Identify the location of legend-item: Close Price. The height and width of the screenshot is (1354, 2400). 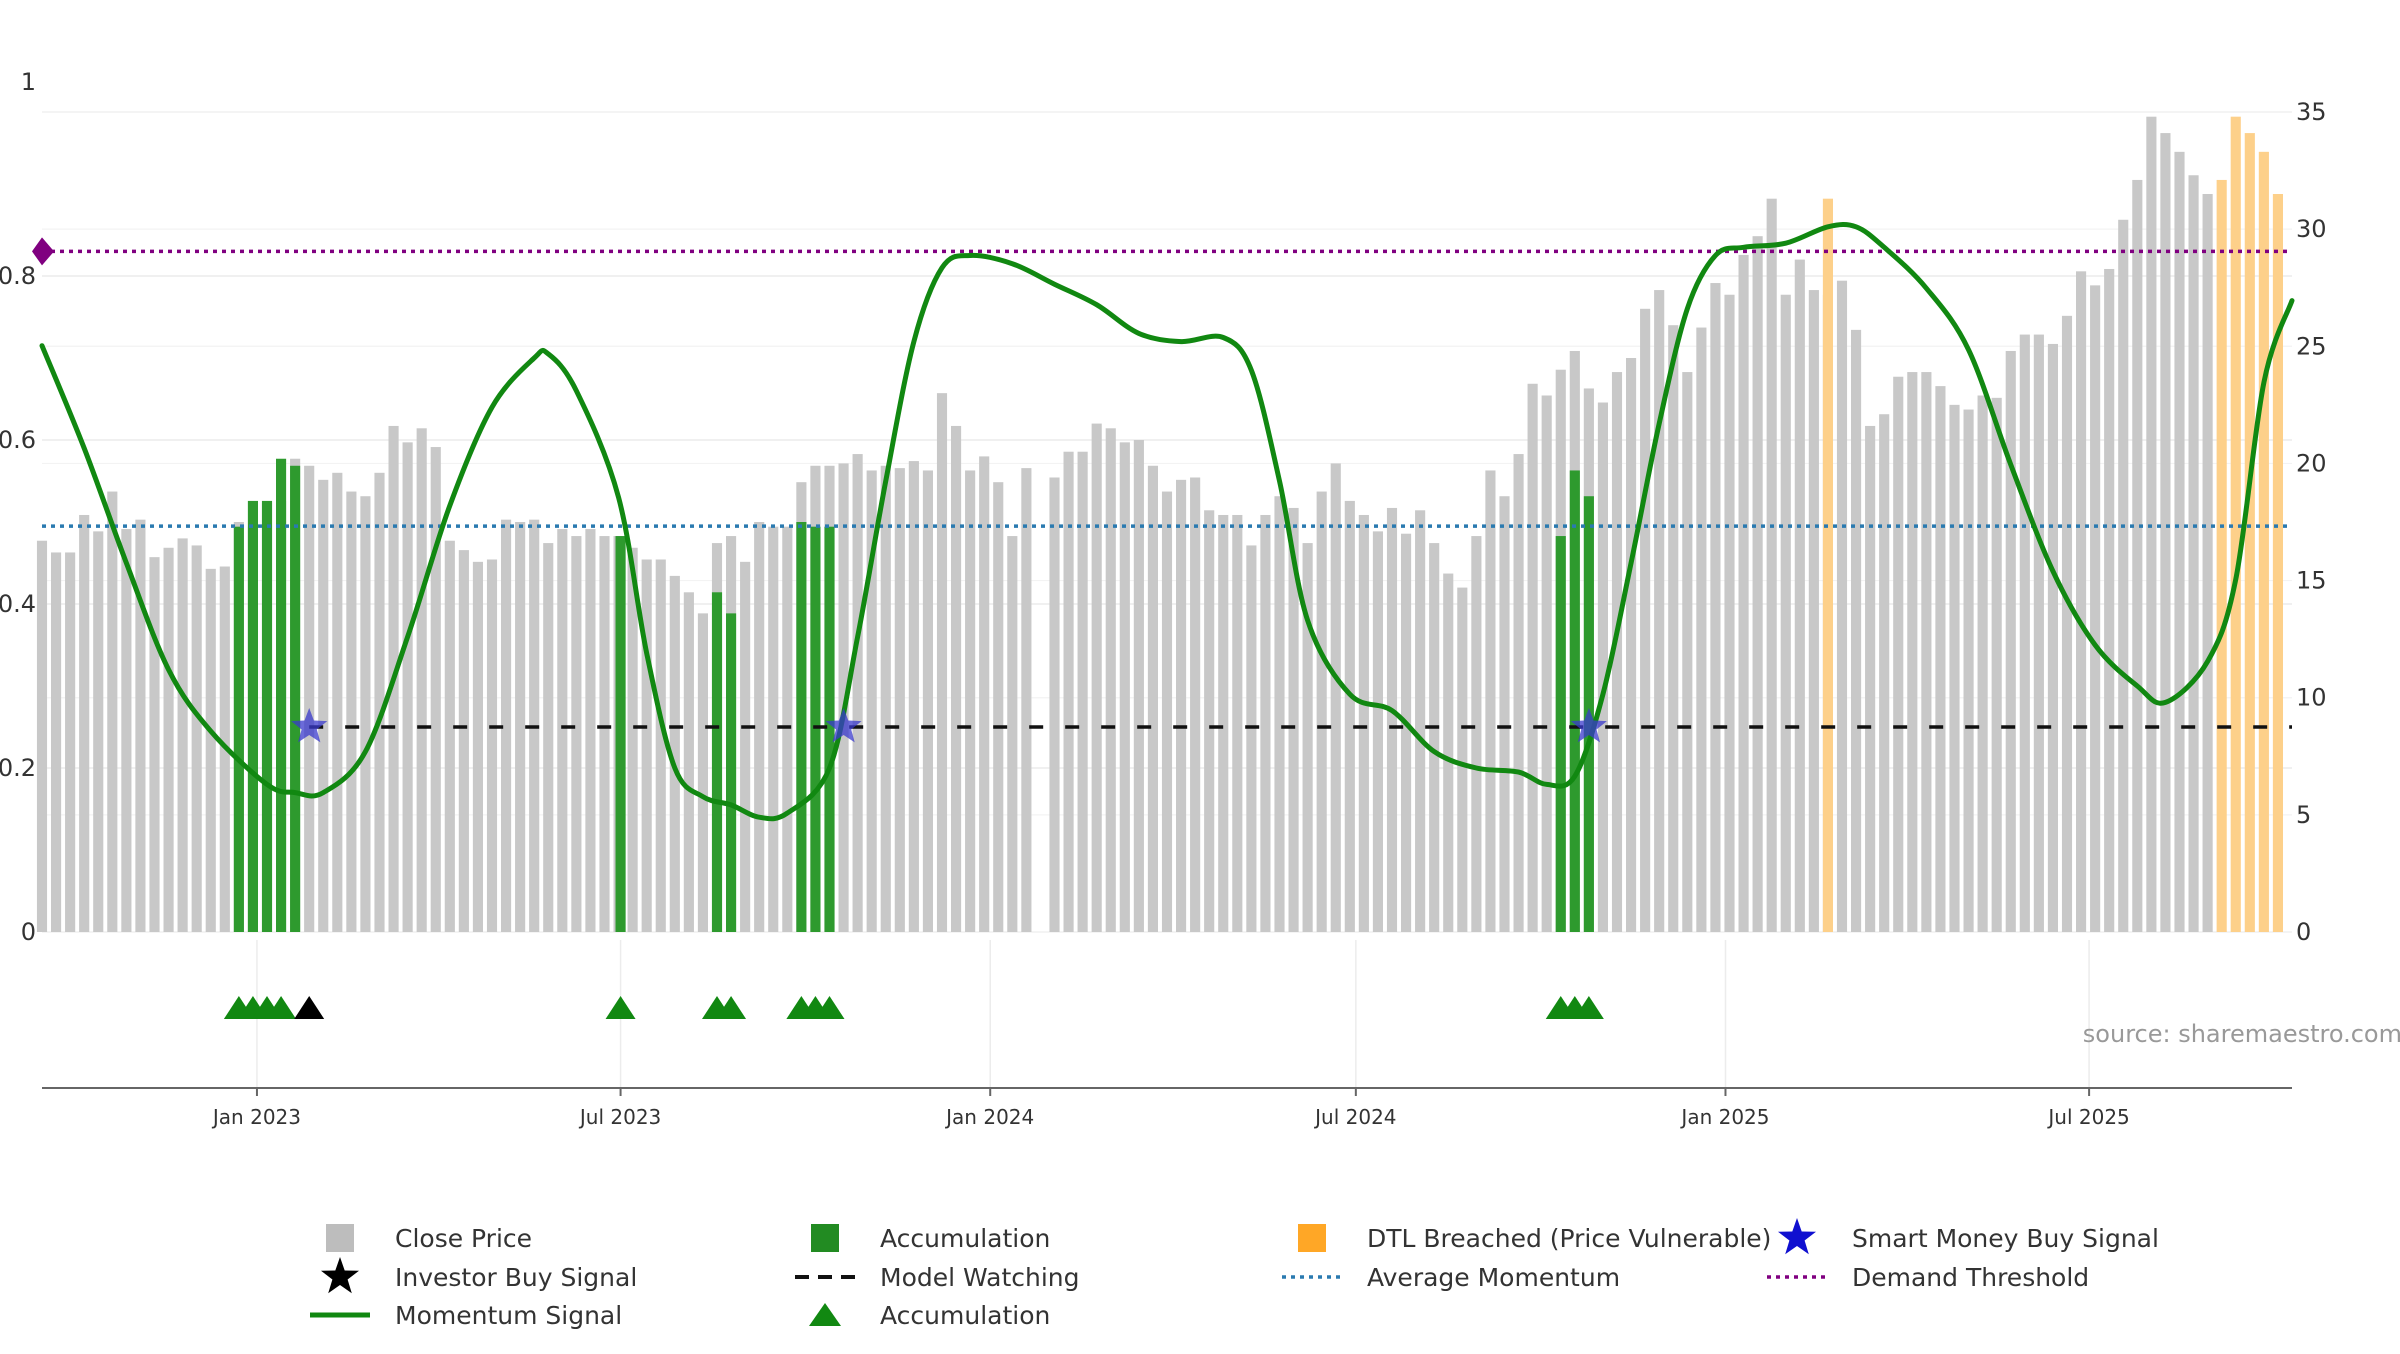
(429, 1238).